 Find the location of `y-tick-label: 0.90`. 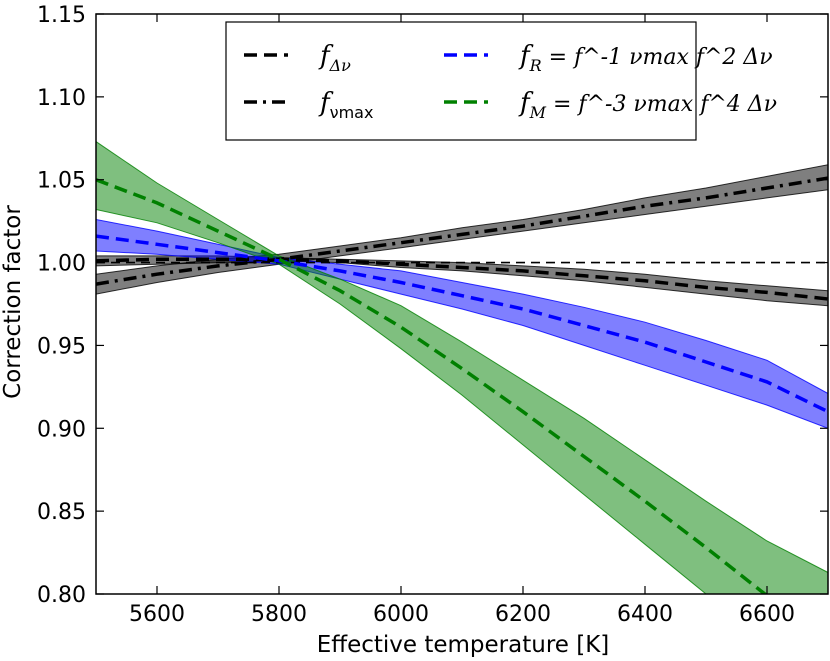

y-tick-label: 0.90 is located at coordinates (61, 429).